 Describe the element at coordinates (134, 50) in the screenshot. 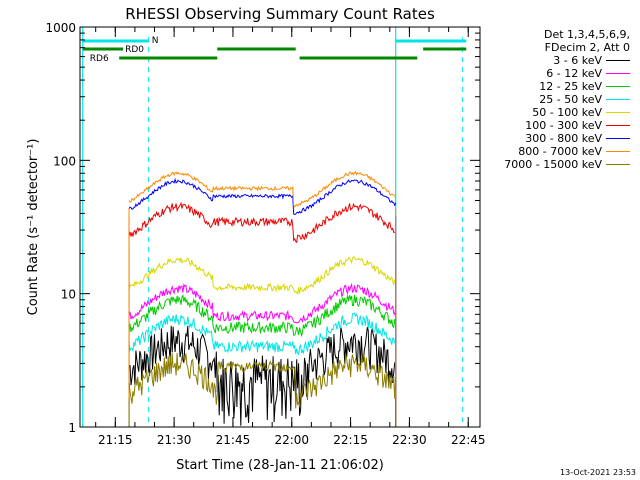

I see `label-RD0: RD0` at that location.